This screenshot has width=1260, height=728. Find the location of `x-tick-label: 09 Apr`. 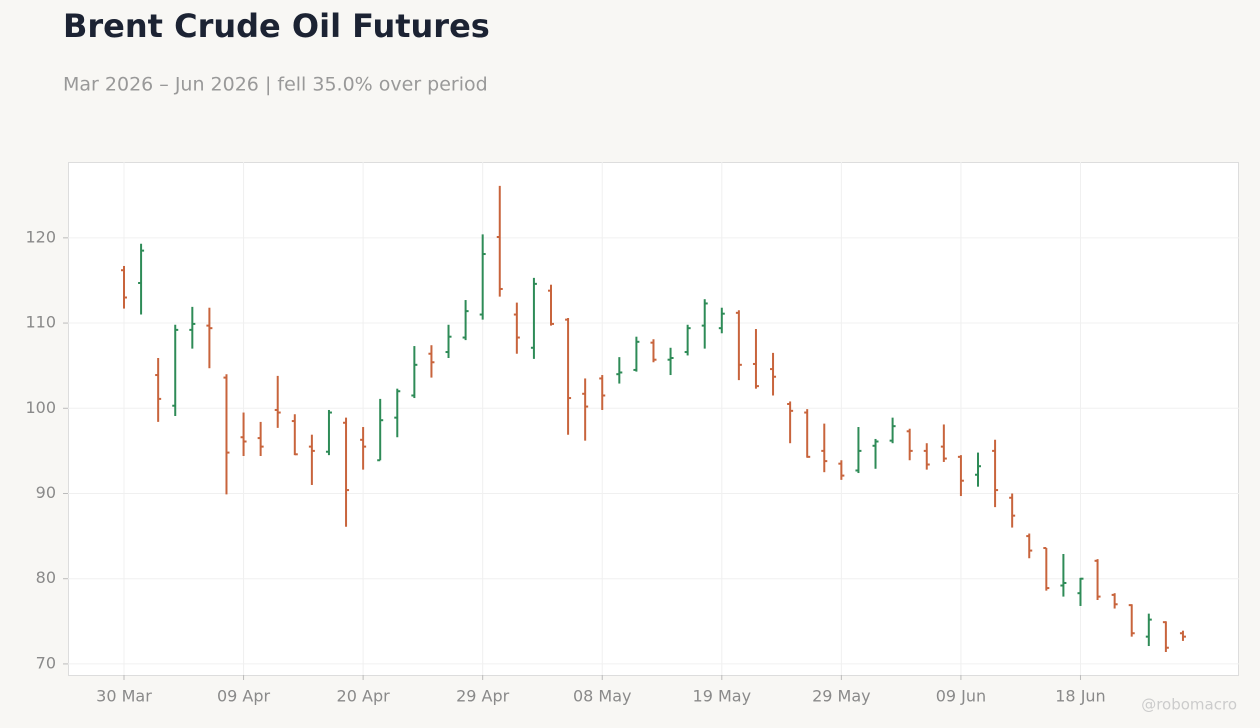

x-tick-label: 09 Apr is located at coordinates (244, 696).